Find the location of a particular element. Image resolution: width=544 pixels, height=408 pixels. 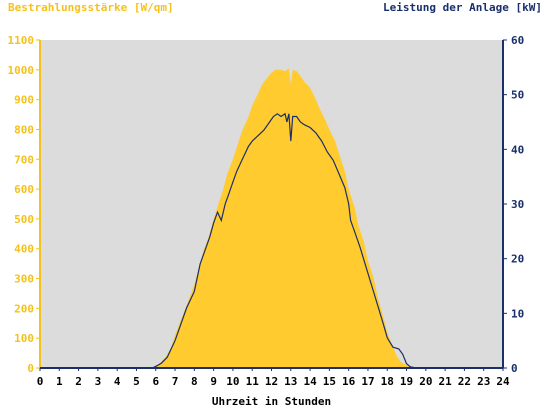

x-tick-label: 14 is located at coordinates (310, 381).